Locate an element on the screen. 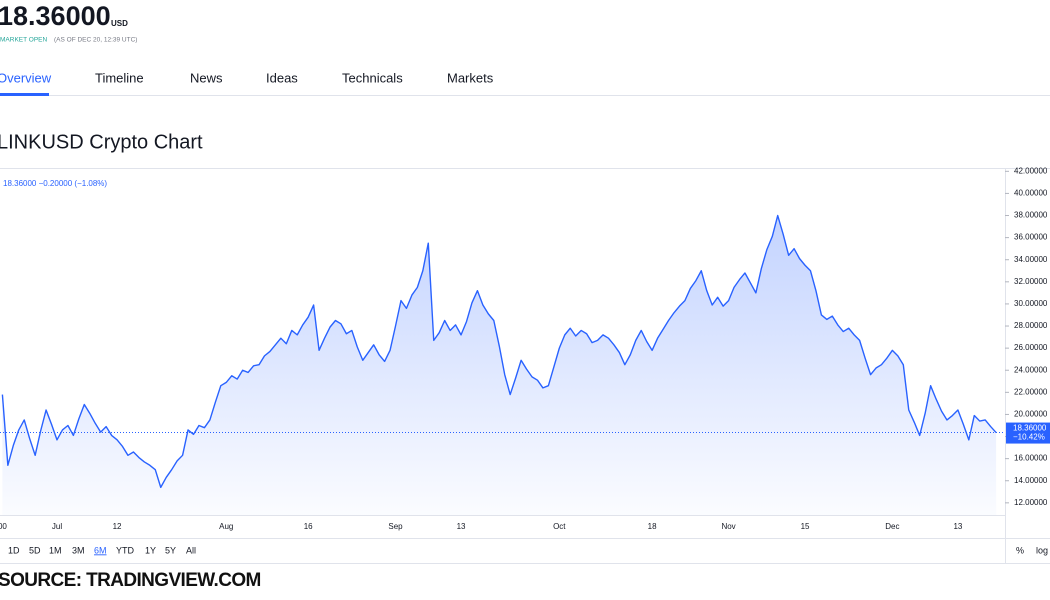 This screenshot has width=1050, height=600. y-tick-label: 30.00000 is located at coordinates (1031, 303).